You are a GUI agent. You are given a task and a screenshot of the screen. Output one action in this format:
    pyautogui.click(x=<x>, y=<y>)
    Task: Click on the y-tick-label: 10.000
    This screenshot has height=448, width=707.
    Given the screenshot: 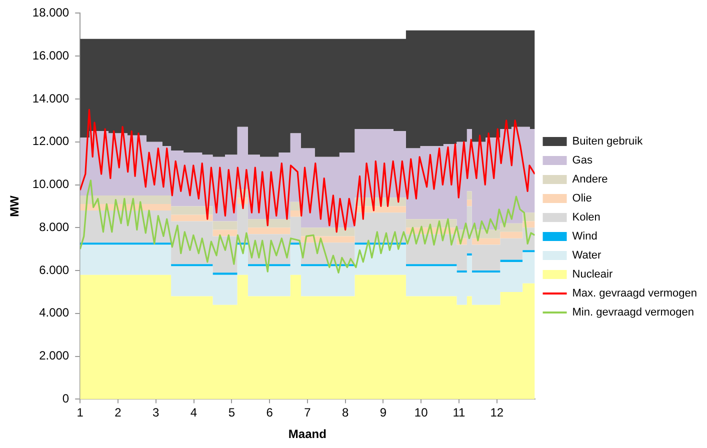 What is the action you would take?
    pyautogui.click(x=51, y=184)
    